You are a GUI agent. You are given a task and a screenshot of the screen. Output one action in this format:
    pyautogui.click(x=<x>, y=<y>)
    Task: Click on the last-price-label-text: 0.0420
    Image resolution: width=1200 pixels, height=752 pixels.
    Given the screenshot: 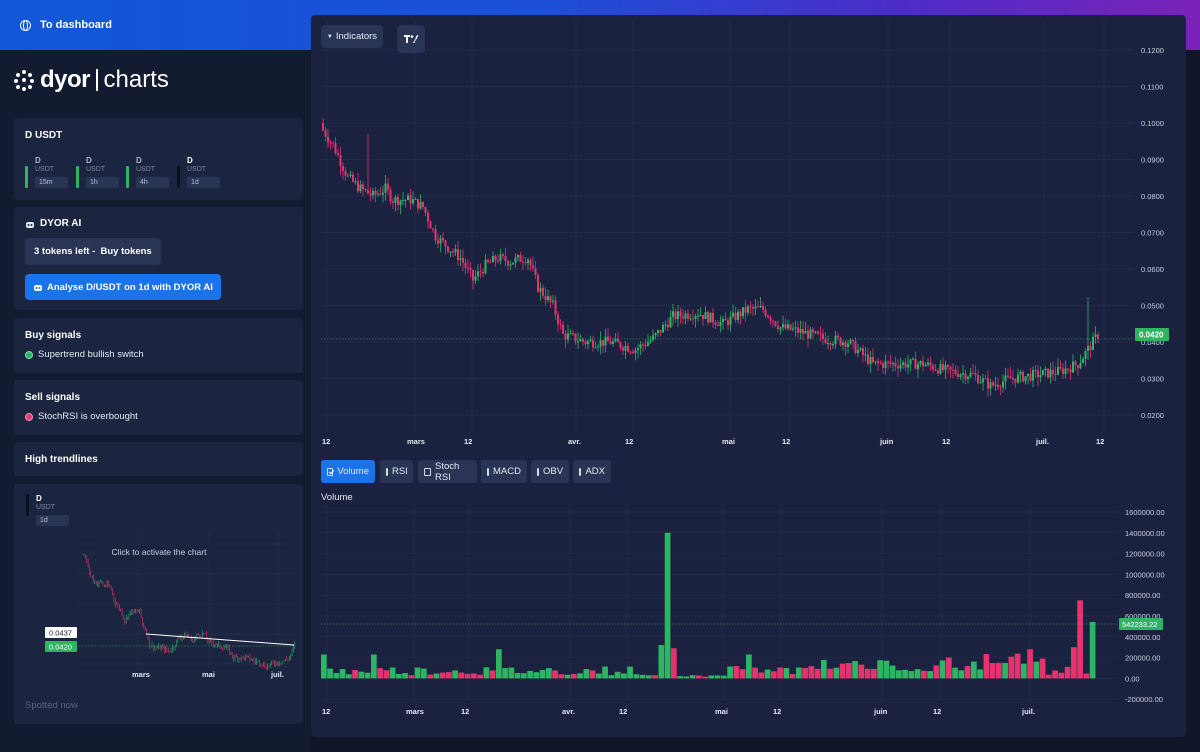 What is the action you would take?
    pyautogui.click(x=1151, y=335)
    